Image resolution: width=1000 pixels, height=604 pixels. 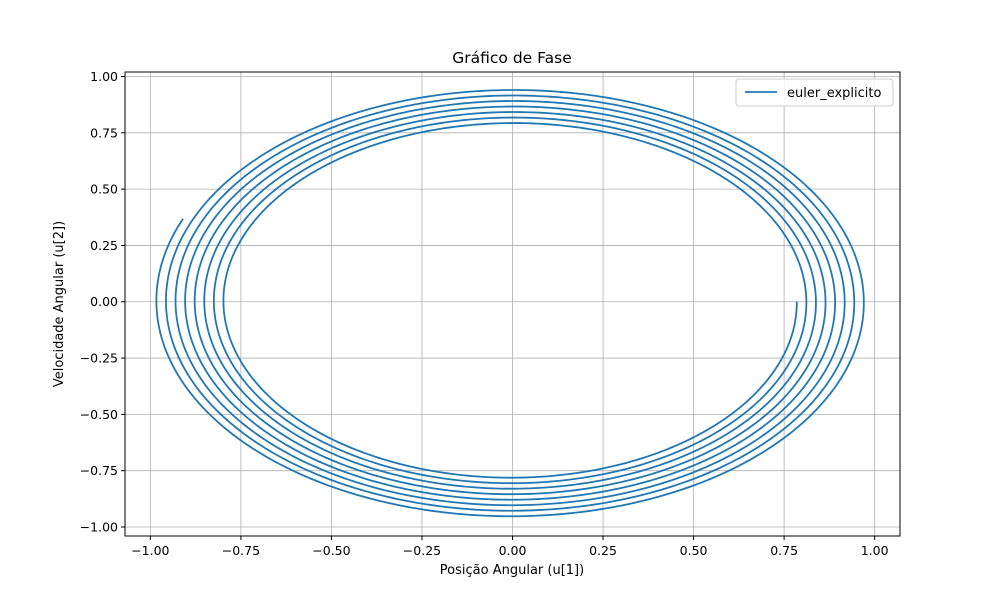 I want to click on x-axis: −1.00 −0.75 −0.50 −0.25 0.00 0.25 0.50 0.75 1.00, so click(x=510, y=547).